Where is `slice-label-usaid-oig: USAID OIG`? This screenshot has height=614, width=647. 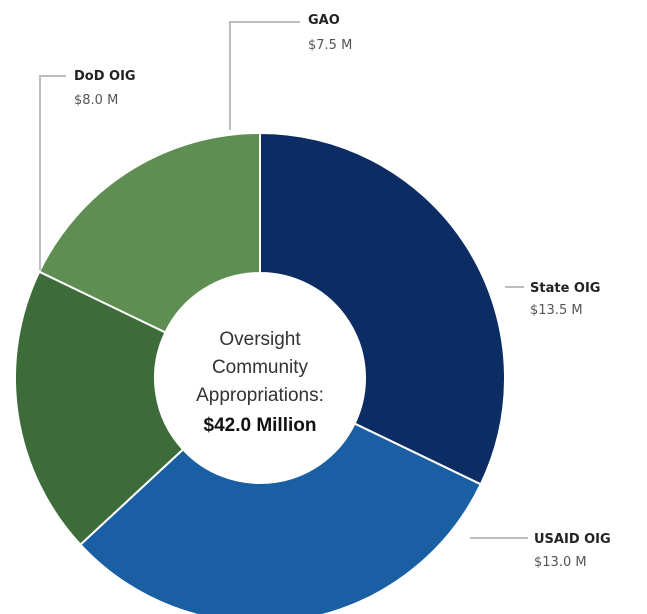
slice-label-usaid-oig: USAID OIG is located at coordinates (572, 539).